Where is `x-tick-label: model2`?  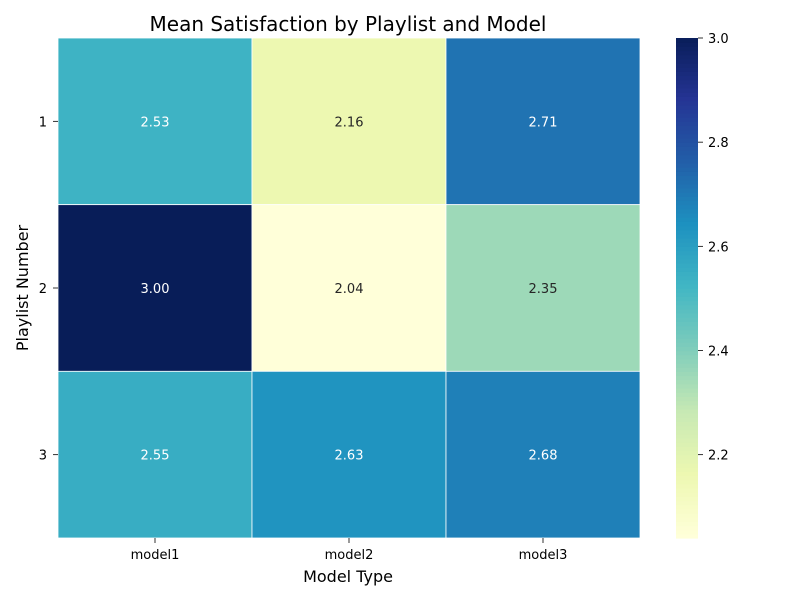
x-tick-label: model2 is located at coordinates (349, 555).